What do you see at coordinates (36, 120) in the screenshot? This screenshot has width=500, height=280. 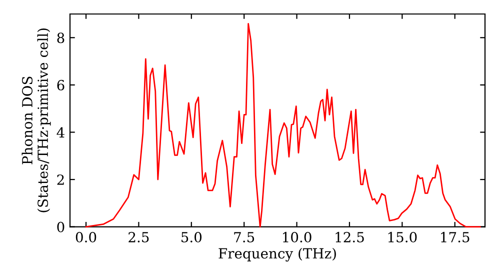 I see `y-axis-title: Phonon DOS (States/THz·primitive cell)` at bounding box center [36, 120].